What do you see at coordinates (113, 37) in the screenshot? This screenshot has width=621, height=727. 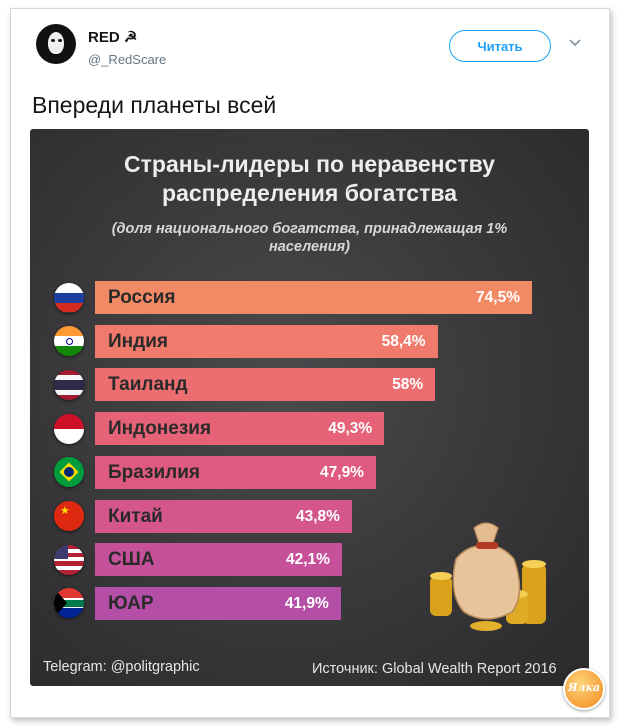 I see `user-name: RED ☭` at bounding box center [113, 37].